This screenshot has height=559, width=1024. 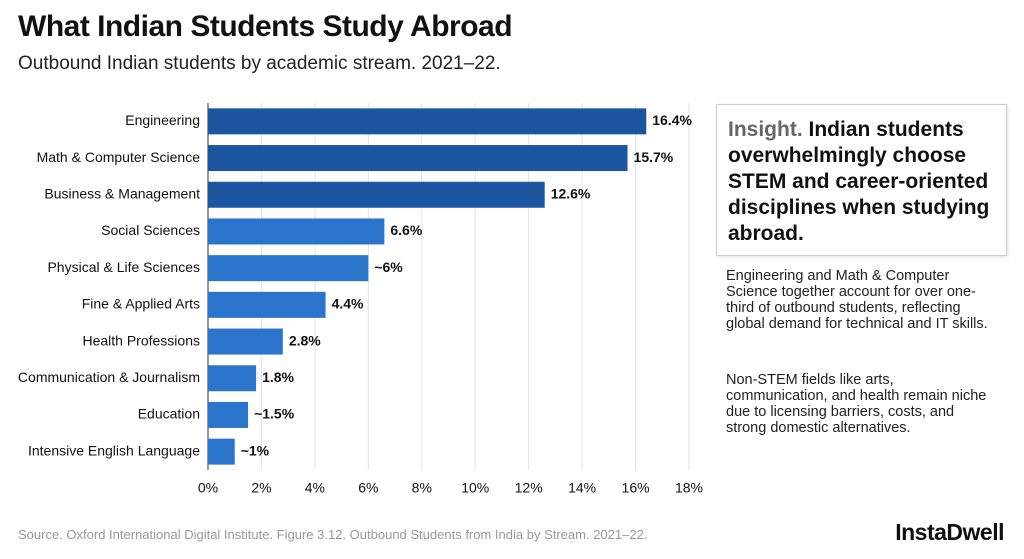 I want to click on value-label: ~1%, so click(x=255, y=450).